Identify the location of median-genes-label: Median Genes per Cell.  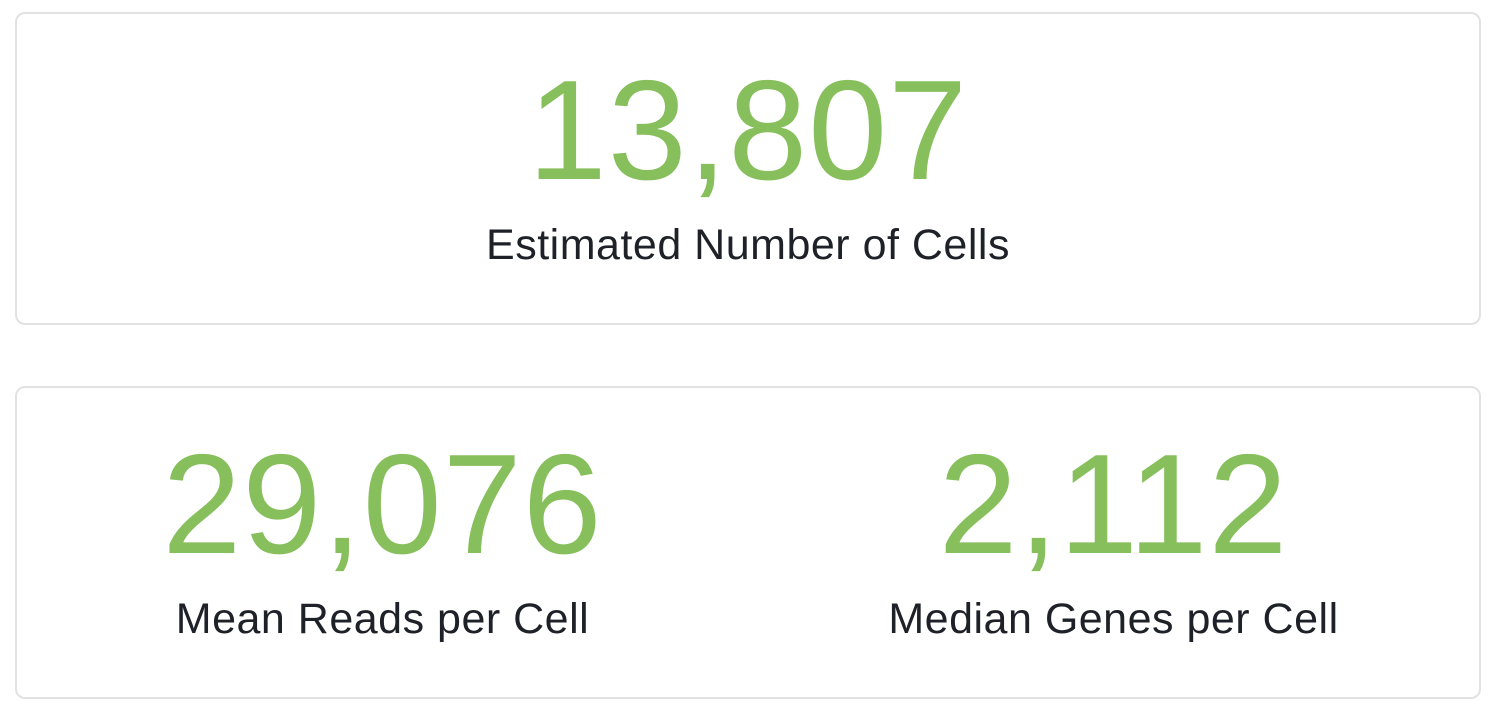
(1113, 619).